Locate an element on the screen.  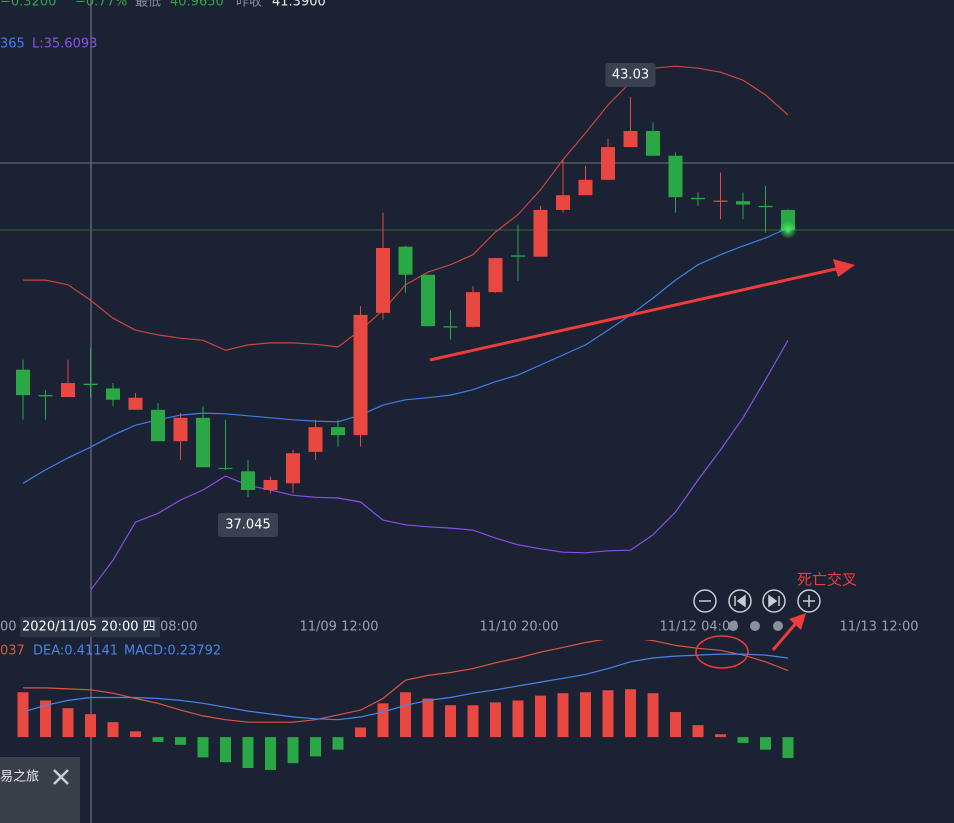
macd-pane is located at coordinates (405, 705).